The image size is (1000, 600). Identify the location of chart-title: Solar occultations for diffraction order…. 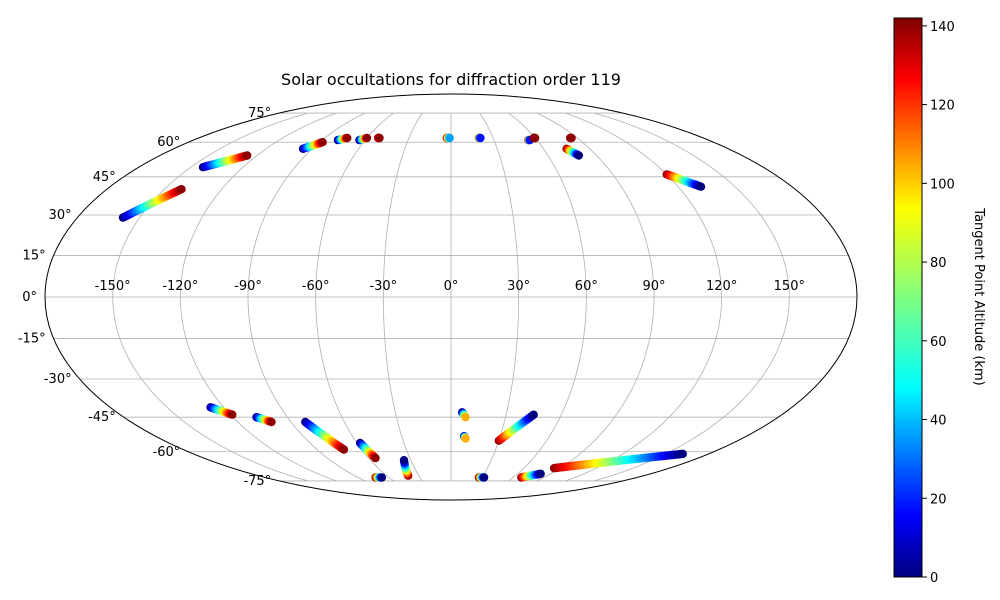
(451, 79).